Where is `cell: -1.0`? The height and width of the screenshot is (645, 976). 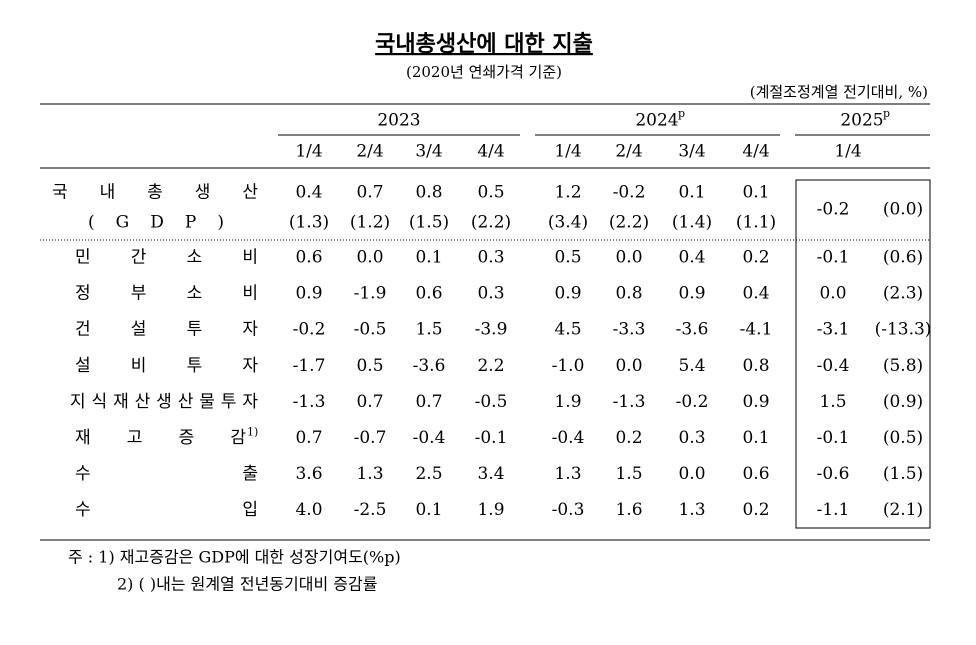 cell: -1.0 is located at coordinates (568, 366).